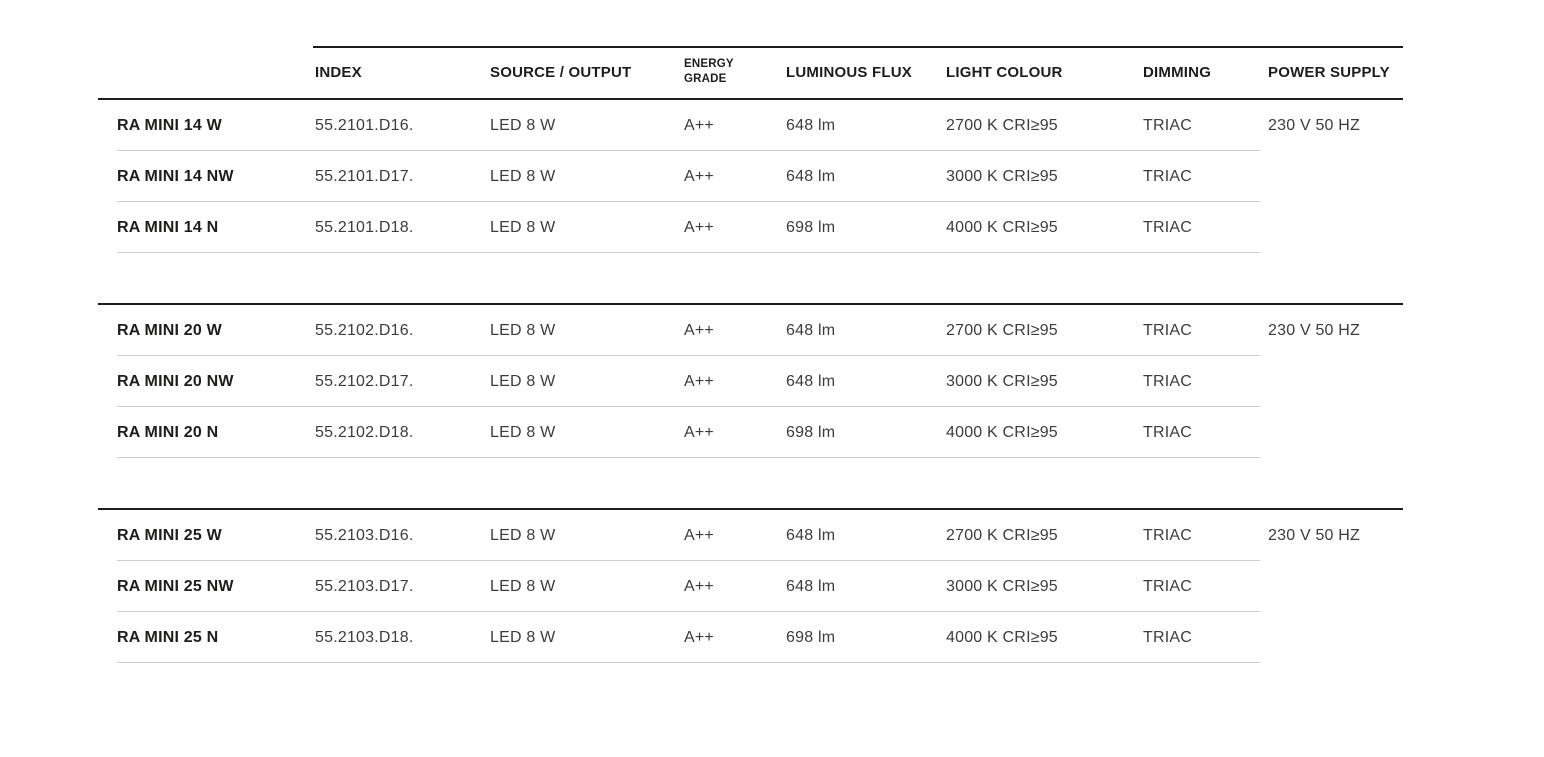 Image resolution: width=1544 pixels, height=757 pixels. I want to click on energy-grade-header-line1: ENERGY, so click(709, 64).